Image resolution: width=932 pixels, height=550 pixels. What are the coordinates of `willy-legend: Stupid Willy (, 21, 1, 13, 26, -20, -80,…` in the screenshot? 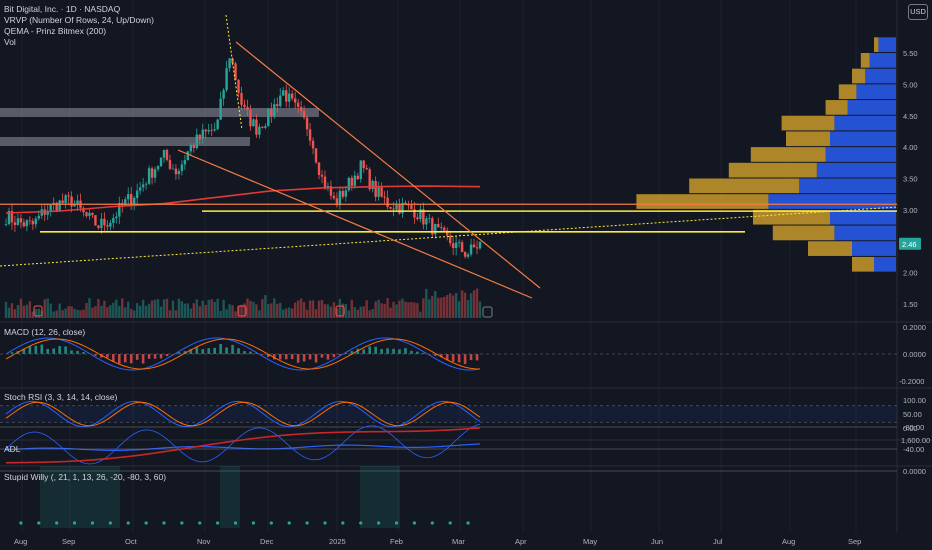 It's located at (85, 477).